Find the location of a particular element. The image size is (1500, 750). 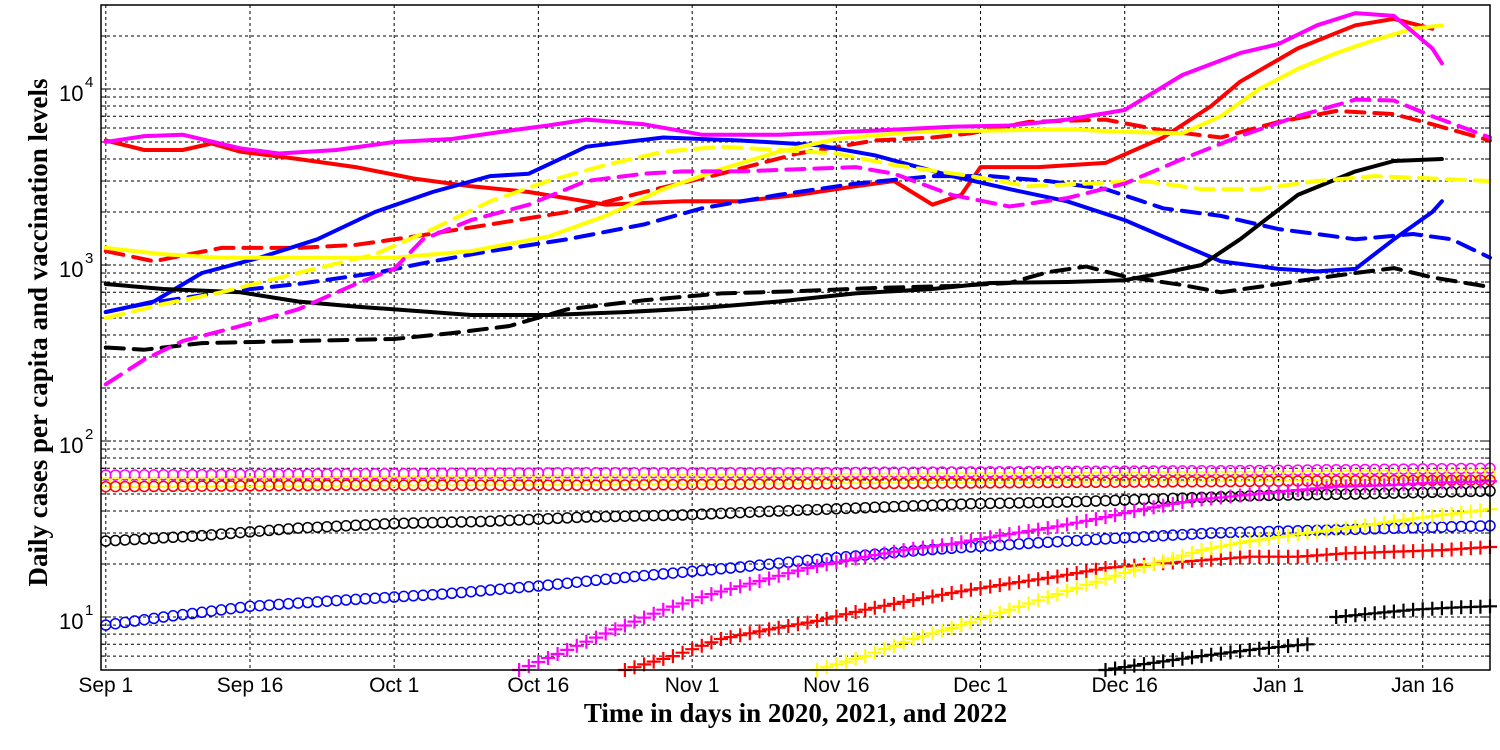

y-tick-label: 10 is located at coordinates (71, 93).